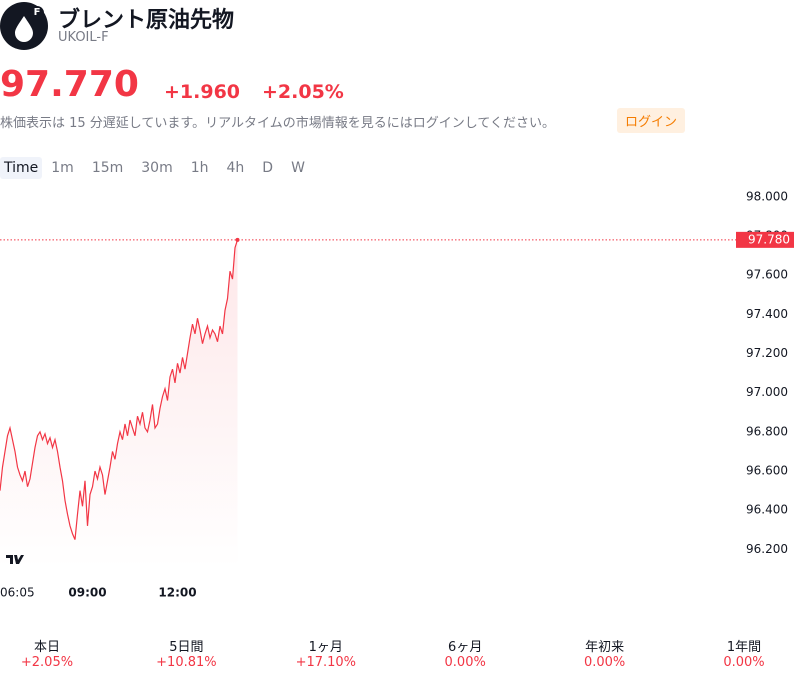 This screenshot has height=682, width=800. I want to click on y-tick-label: 96.600, so click(767, 471).